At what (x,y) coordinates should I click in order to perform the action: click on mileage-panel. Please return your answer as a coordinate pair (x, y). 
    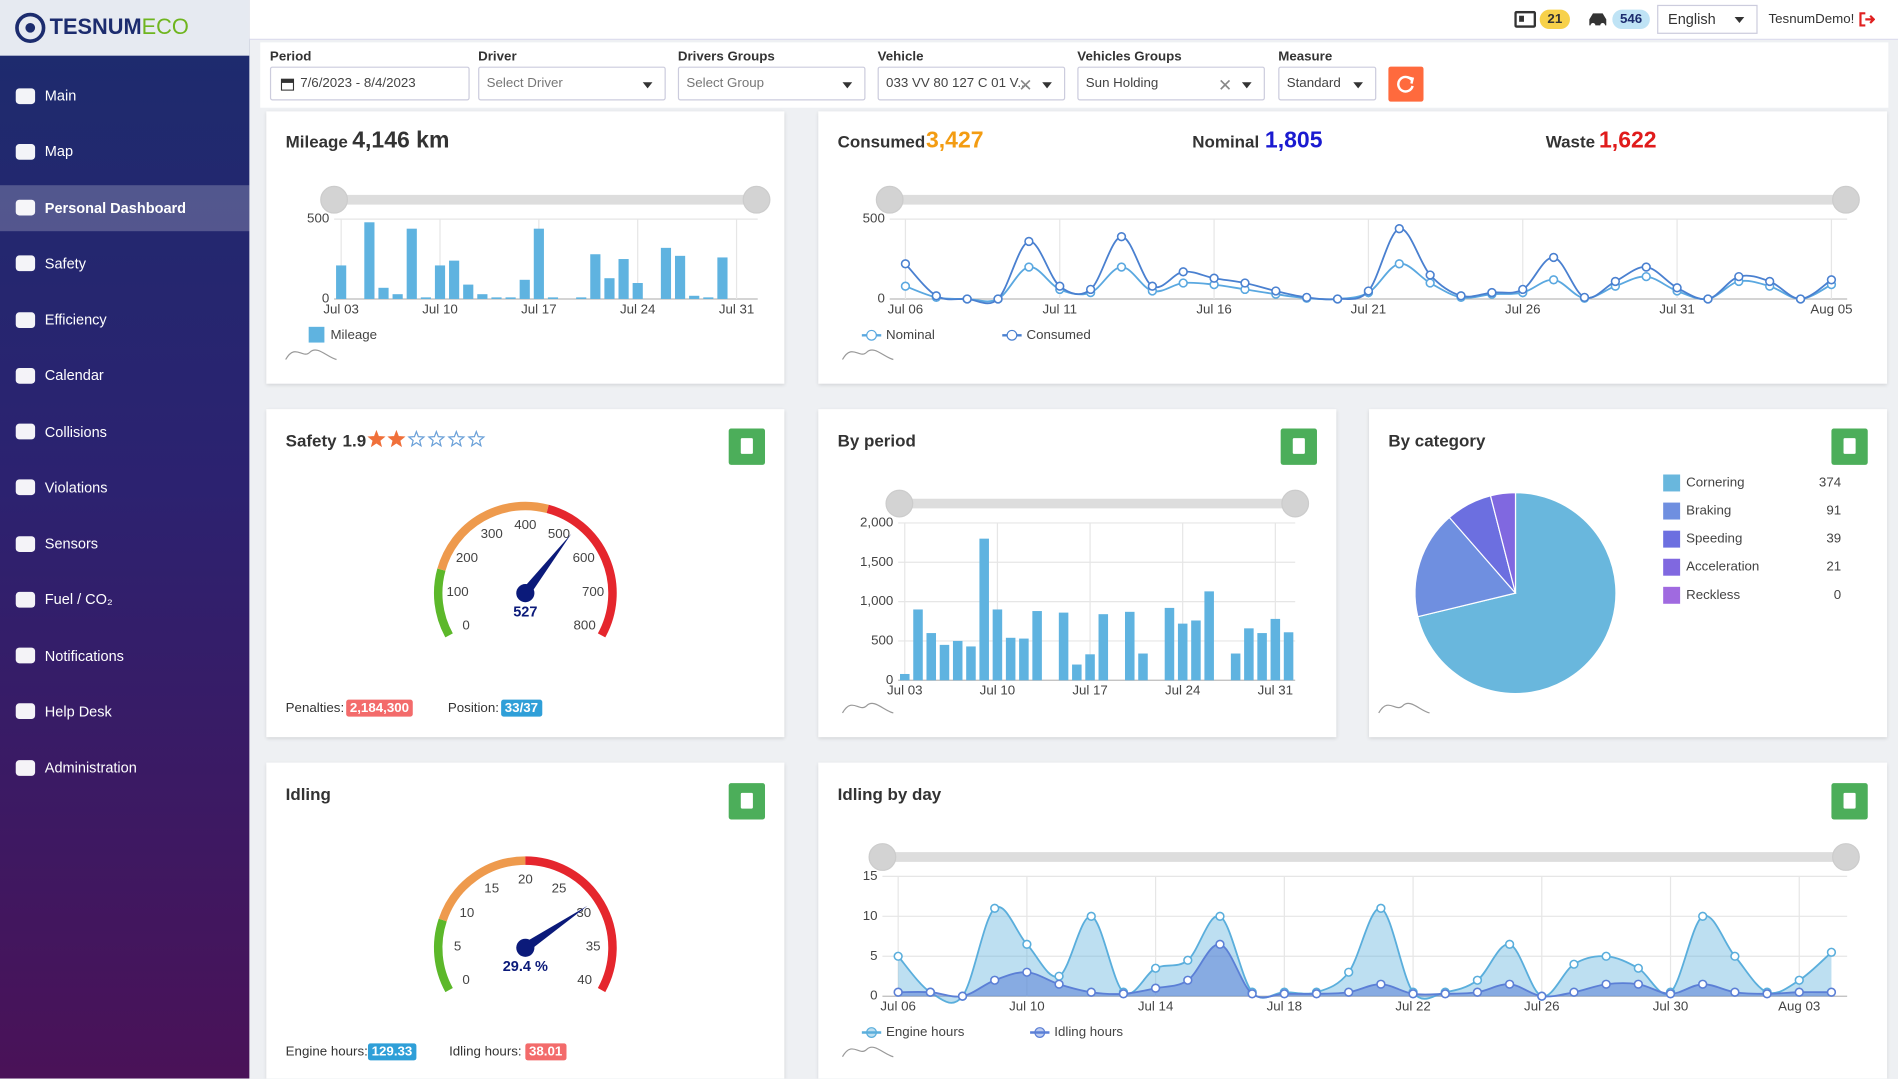
    Looking at the image, I should click on (525, 247).